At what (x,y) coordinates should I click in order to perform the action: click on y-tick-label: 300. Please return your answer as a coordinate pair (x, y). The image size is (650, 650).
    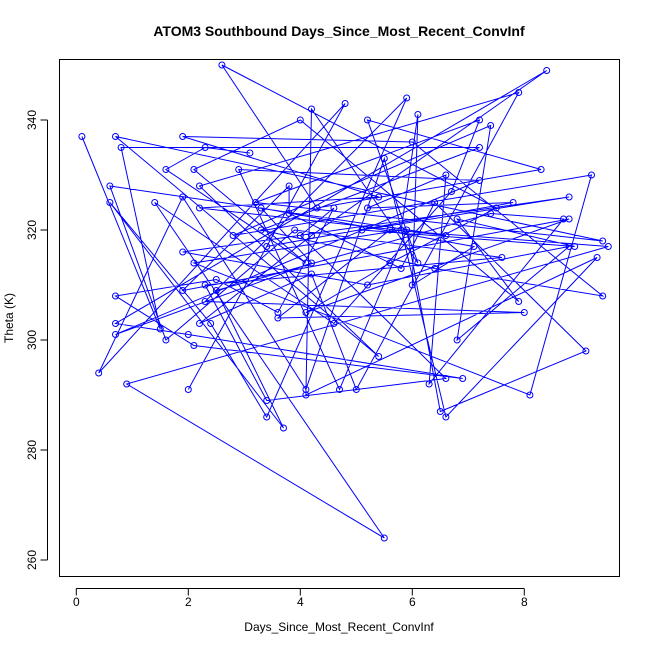
    Looking at the image, I should click on (32, 340).